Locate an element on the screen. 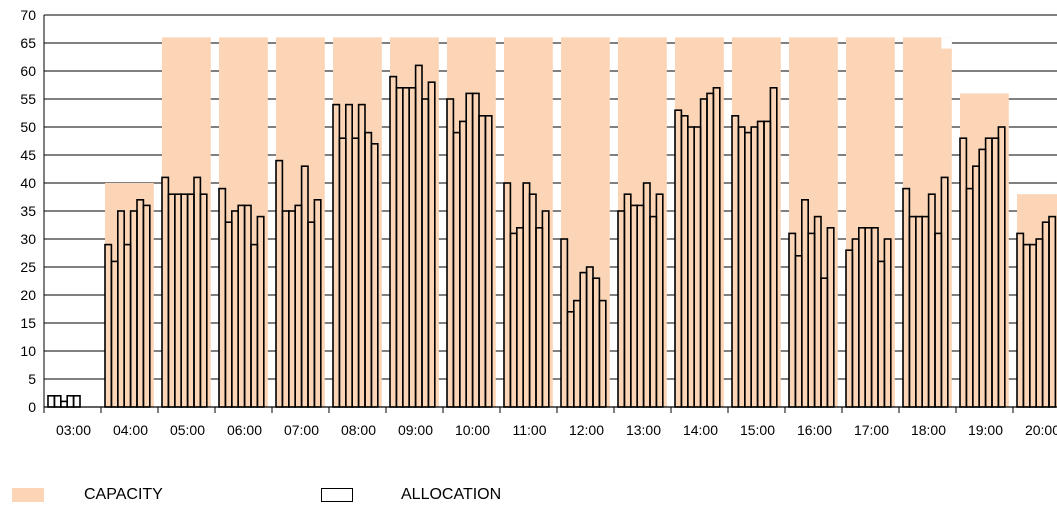  y-tick-label: 35 is located at coordinates (28, 211).